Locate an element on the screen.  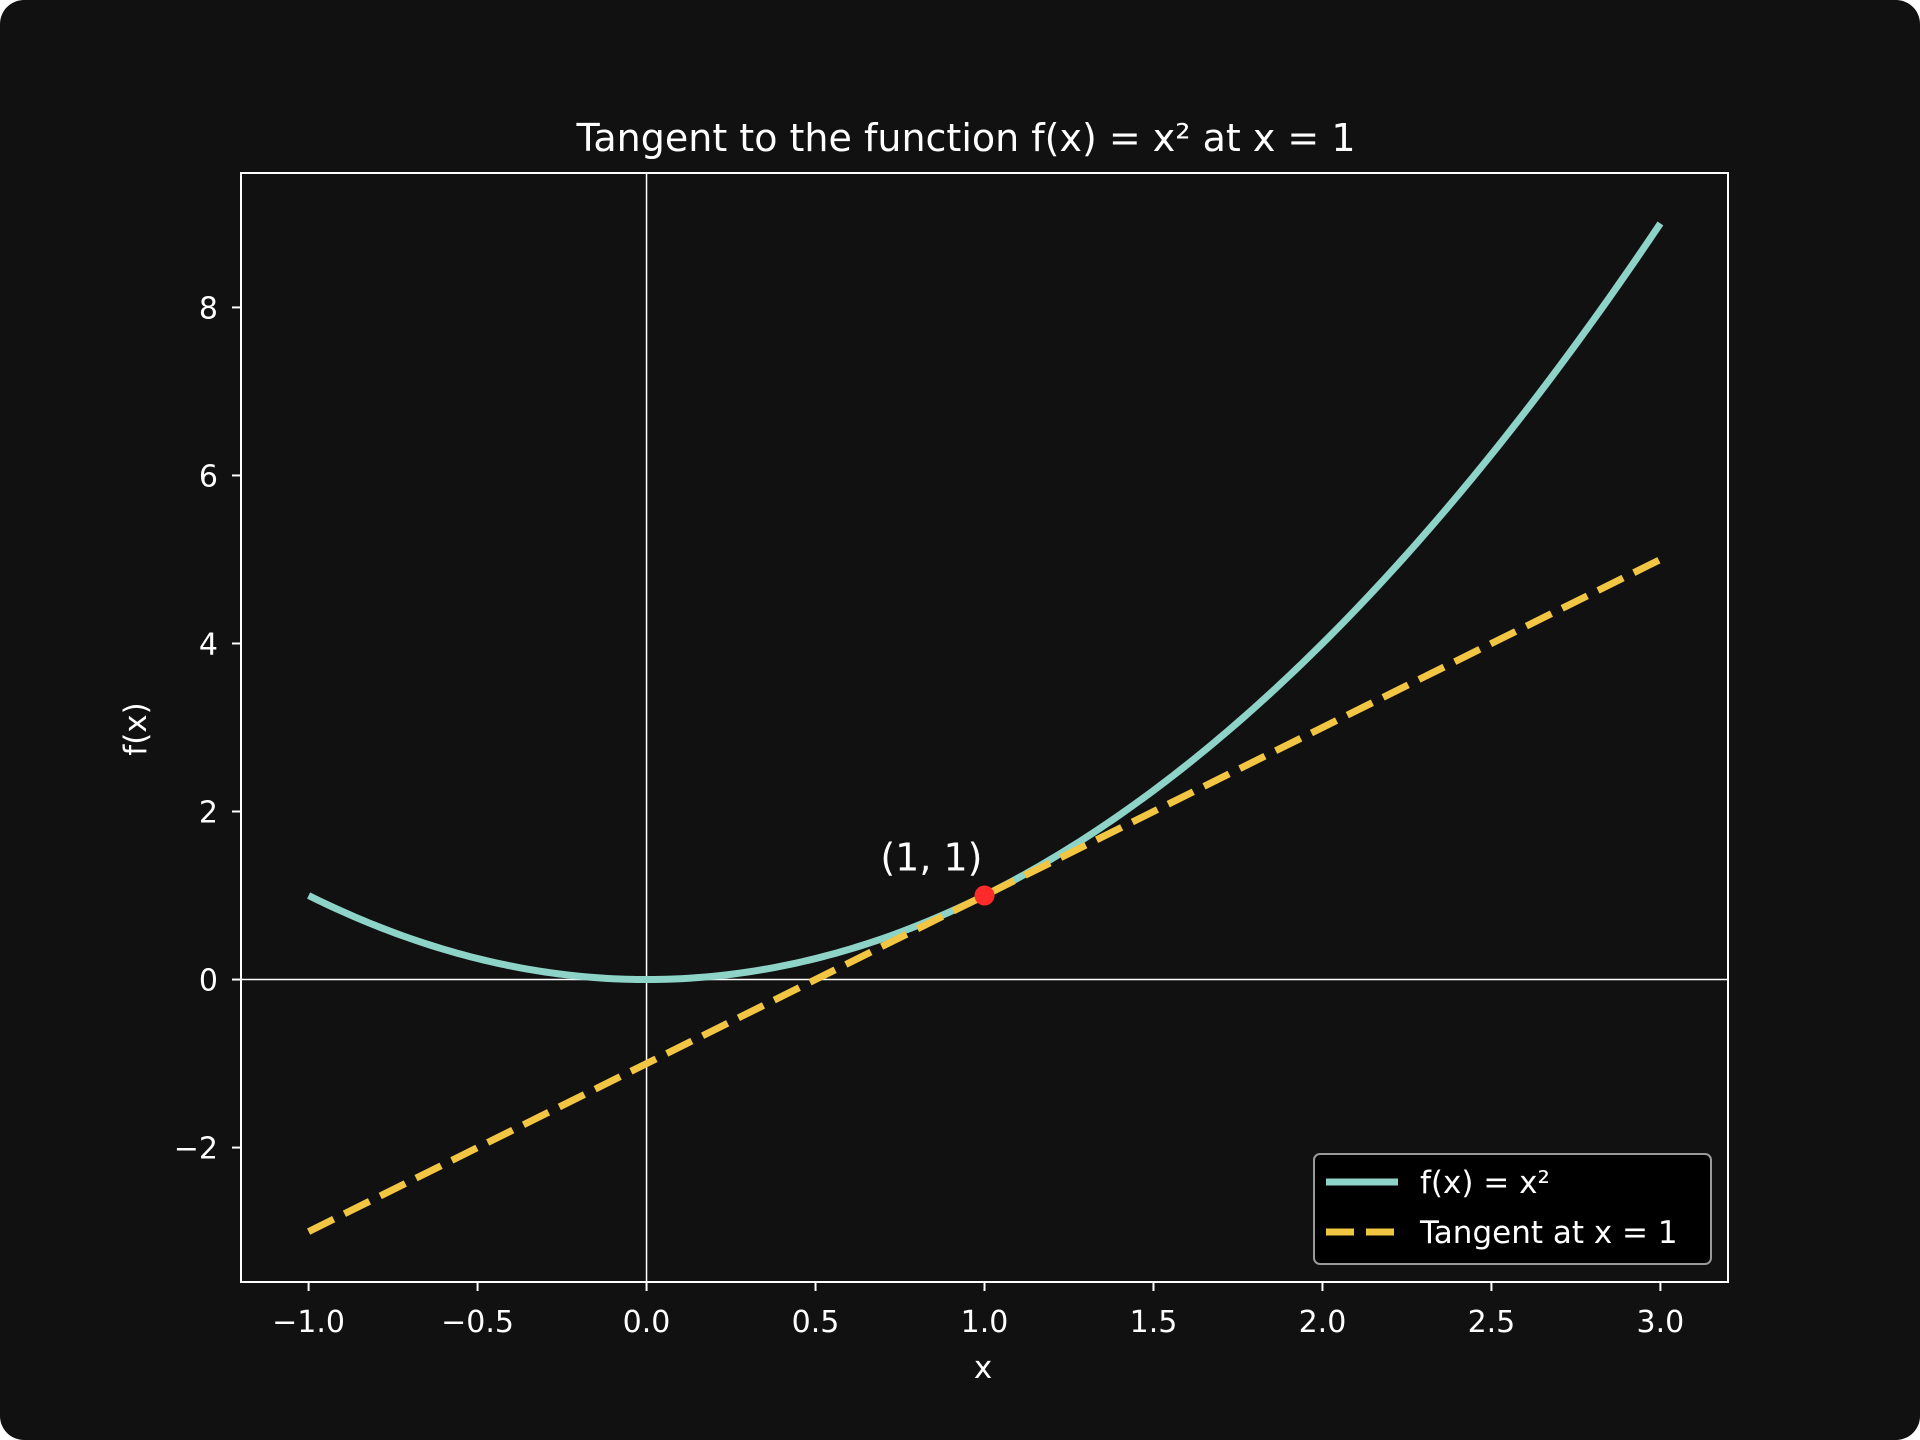
x-tick-label-2: 0.0 is located at coordinates (647, 1322).